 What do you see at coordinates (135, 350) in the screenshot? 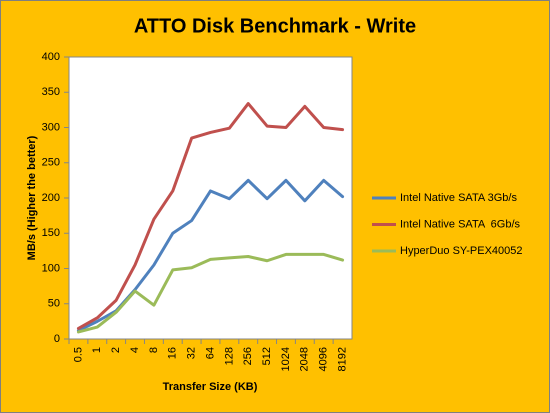
I see `x-tick-label: 4` at bounding box center [135, 350].